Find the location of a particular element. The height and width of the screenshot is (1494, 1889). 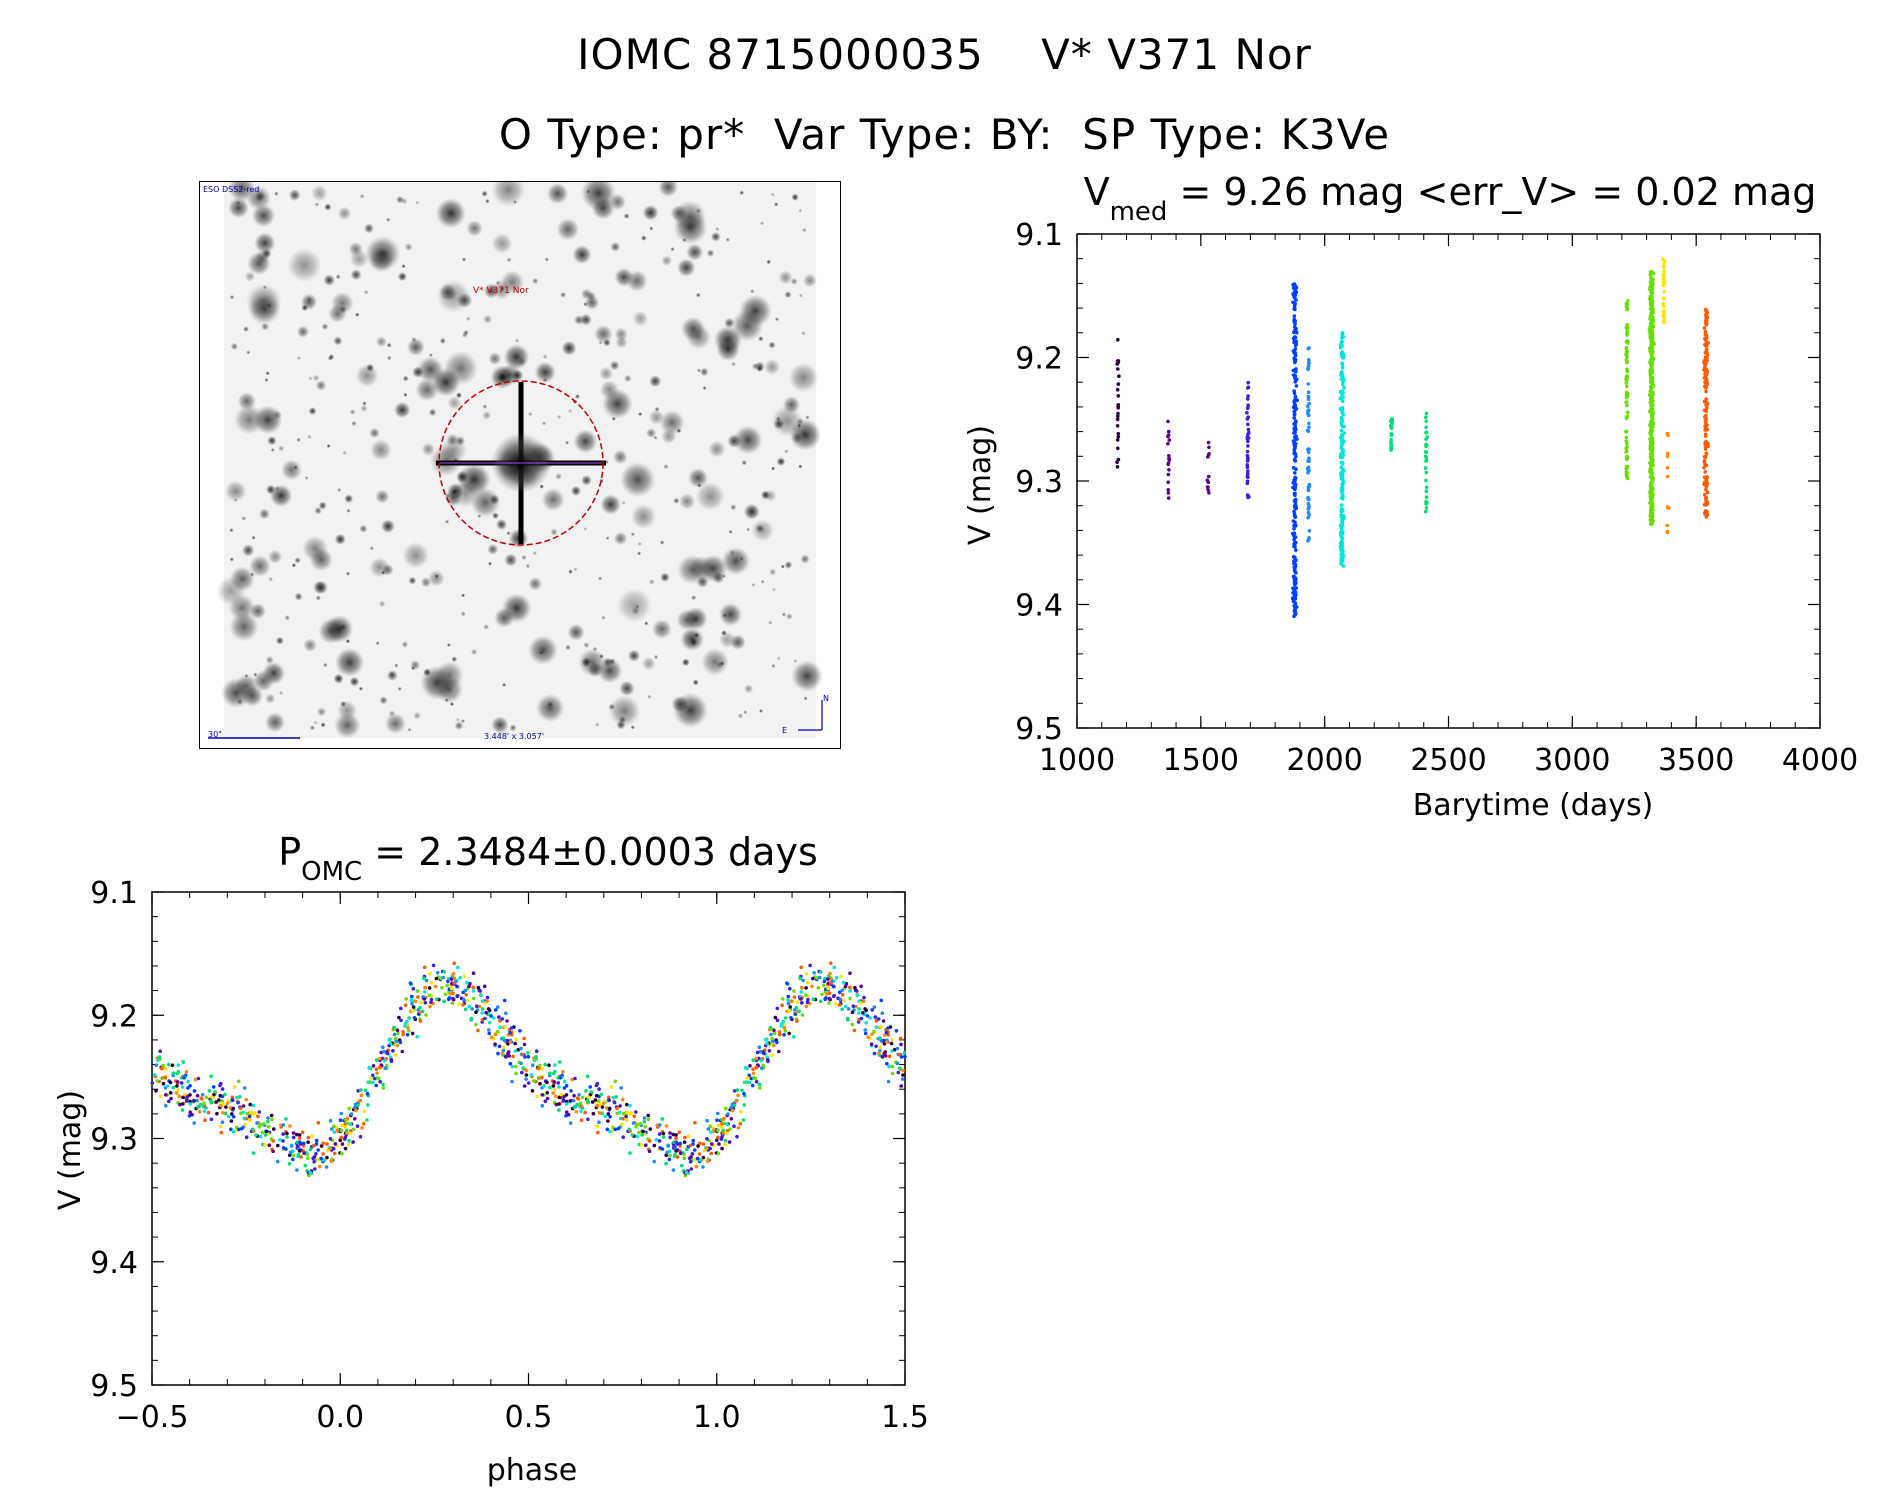

y-tick-label: 9.5 is located at coordinates (1039, 729).